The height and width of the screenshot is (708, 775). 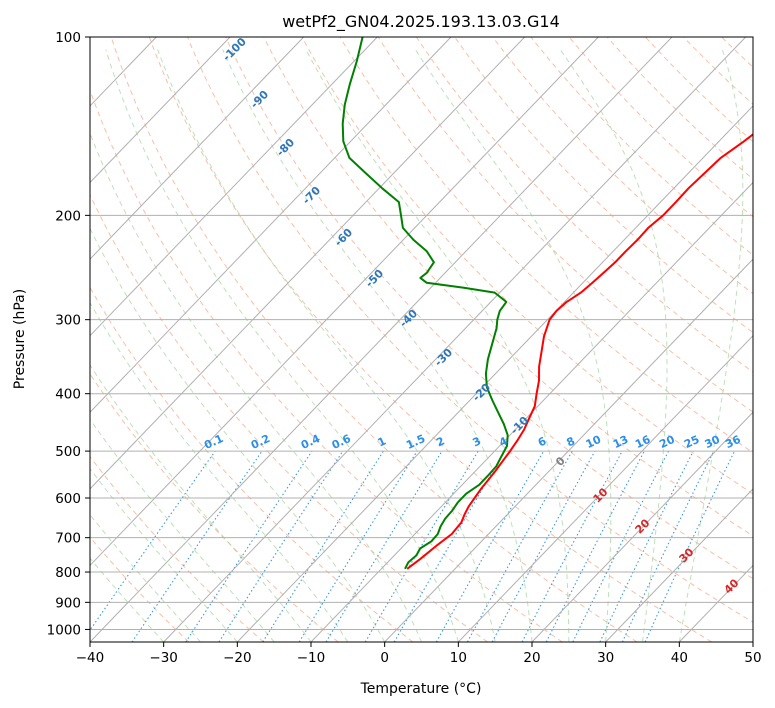 What do you see at coordinates (713, 442) in the screenshot?
I see `mixing-ratio-label: 30` at bounding box center [713, 442].